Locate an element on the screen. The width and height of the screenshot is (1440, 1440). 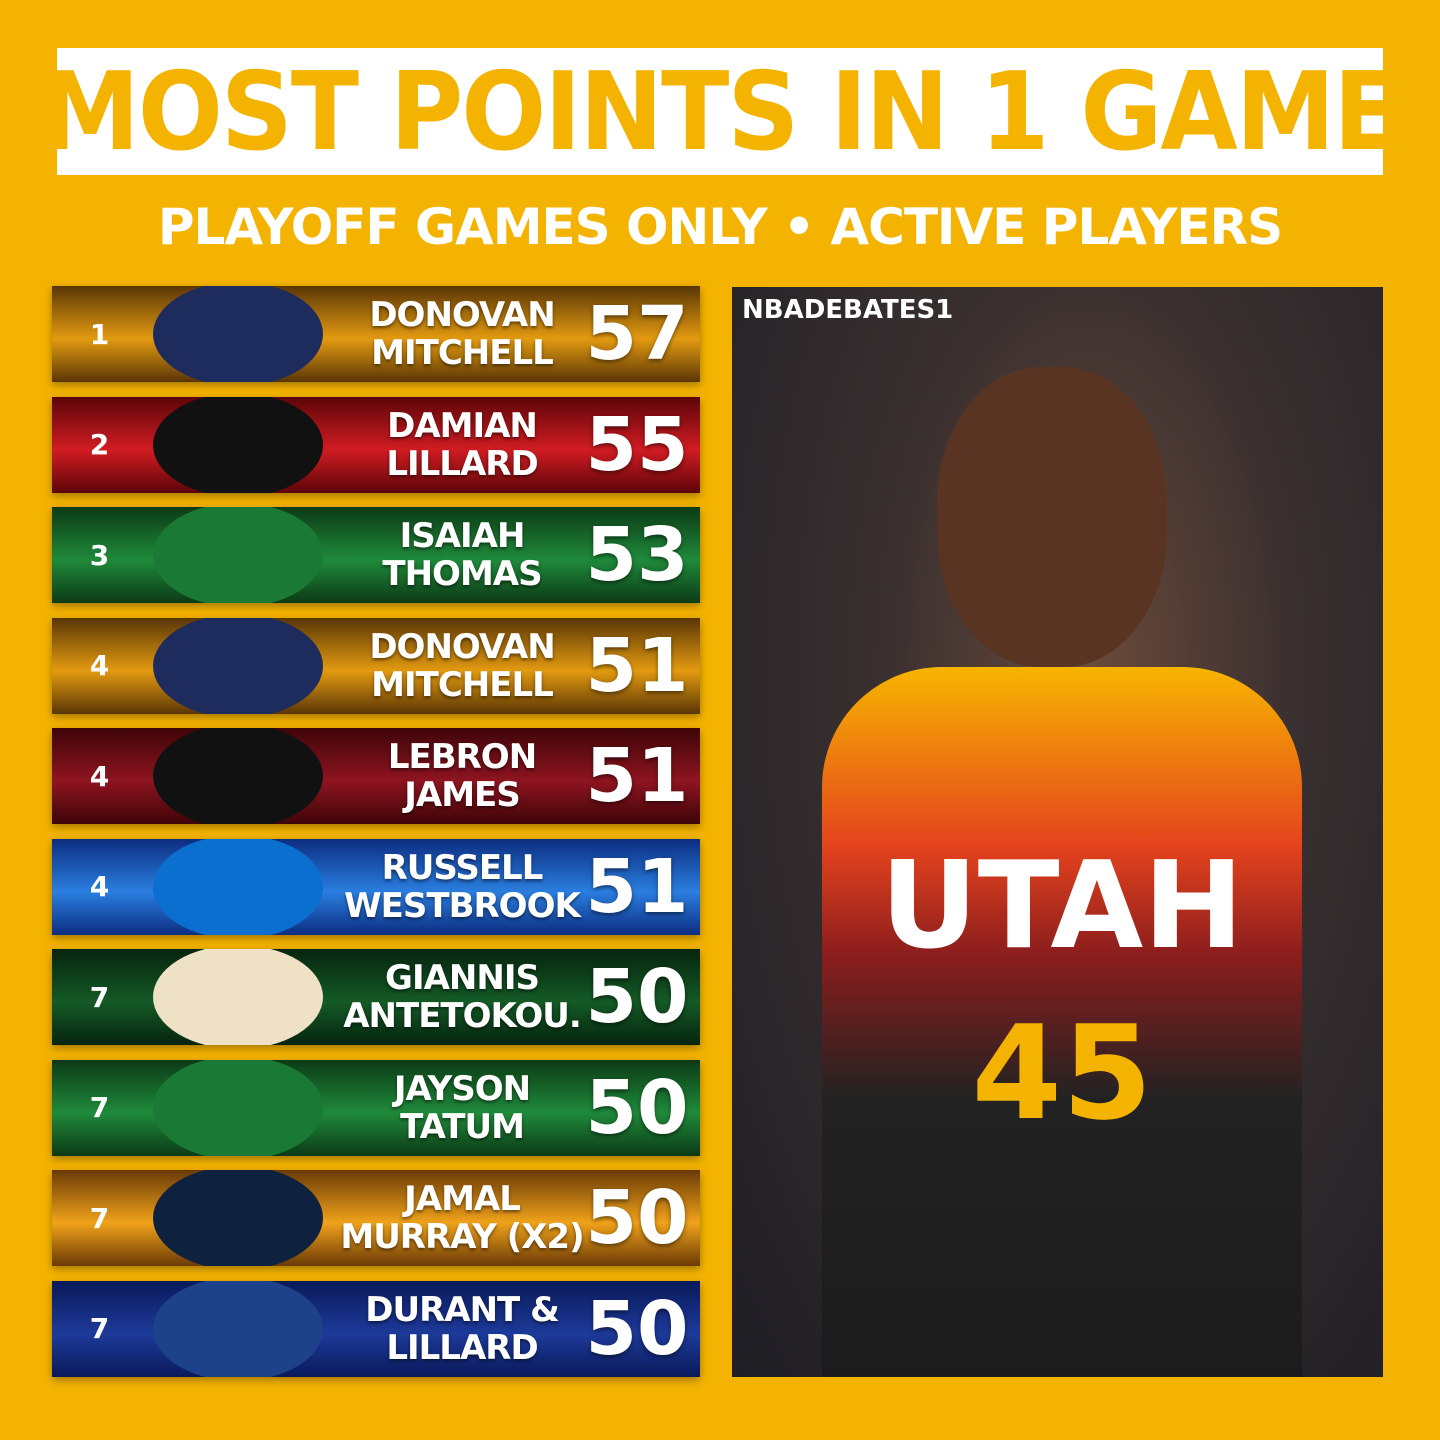
player-head is located at coordinates (1052, 517).